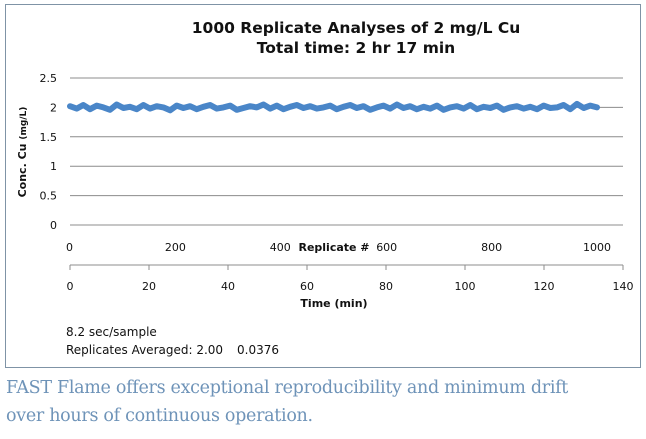  Describe the element at coordinates (544, 286) in the screenshot. I see `x-time-tick-label: 120` at that location.